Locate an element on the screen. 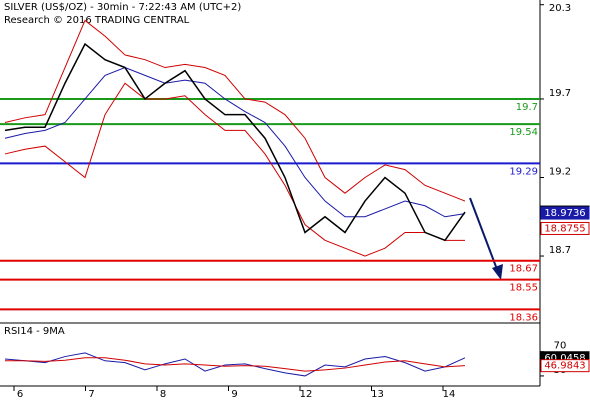 This screenshot has width=590, height=404. x-tick-label: 8 is located at coordinates (163, 394).